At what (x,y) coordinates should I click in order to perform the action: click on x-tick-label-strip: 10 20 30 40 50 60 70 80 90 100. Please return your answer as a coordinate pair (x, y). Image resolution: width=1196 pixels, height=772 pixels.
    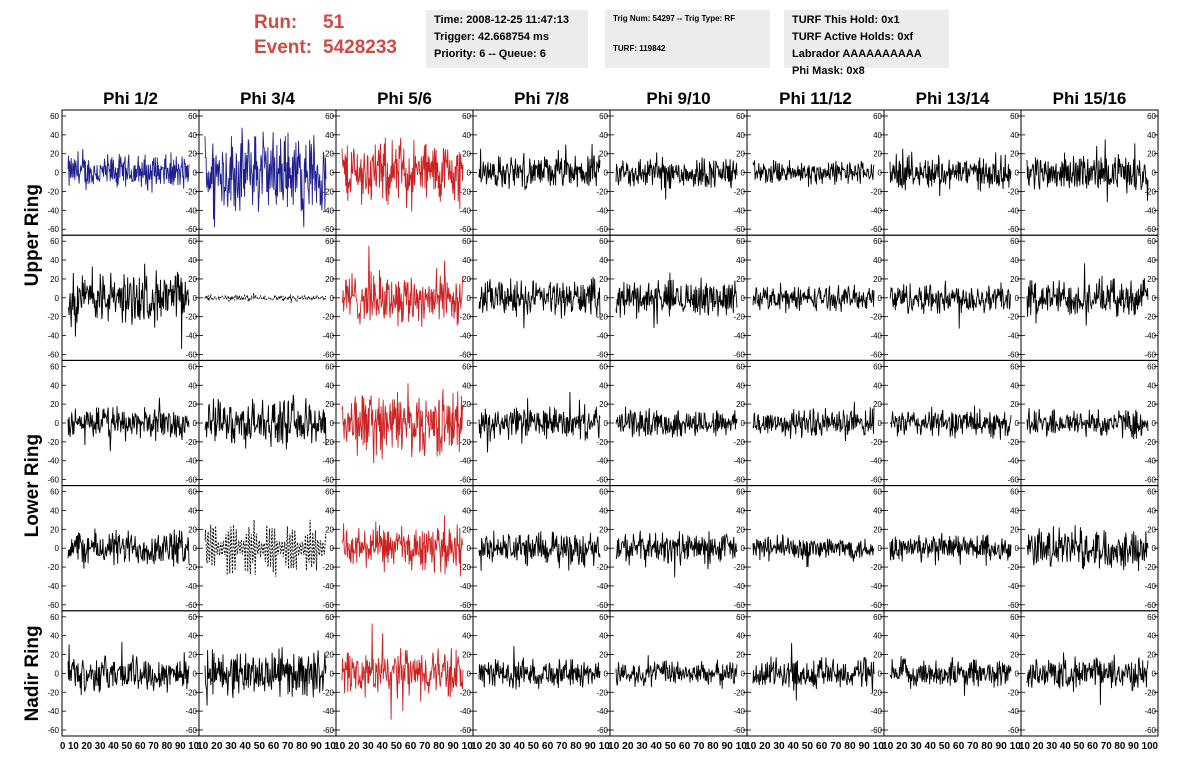
    Looking at the image, I should click on (1088, 746).